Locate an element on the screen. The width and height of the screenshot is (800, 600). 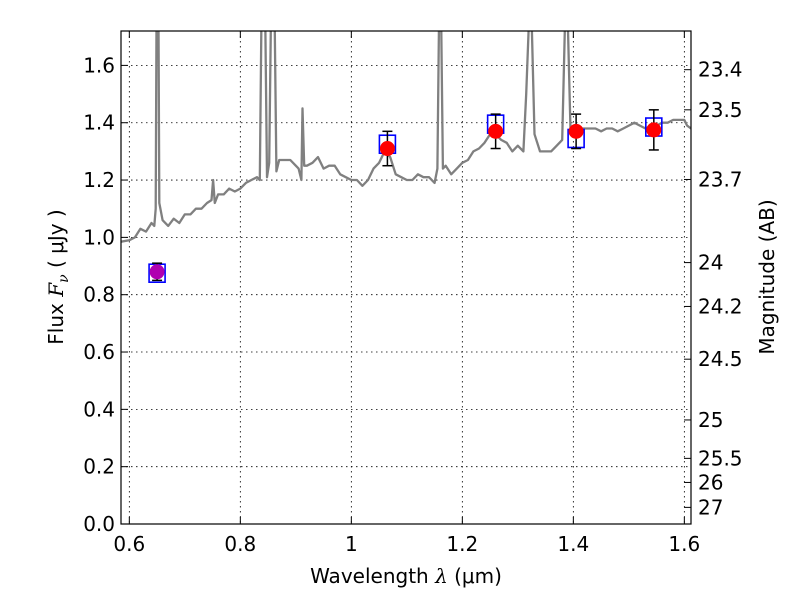
magnitude-tick-label: 24 is located at coordinates (710, 263).